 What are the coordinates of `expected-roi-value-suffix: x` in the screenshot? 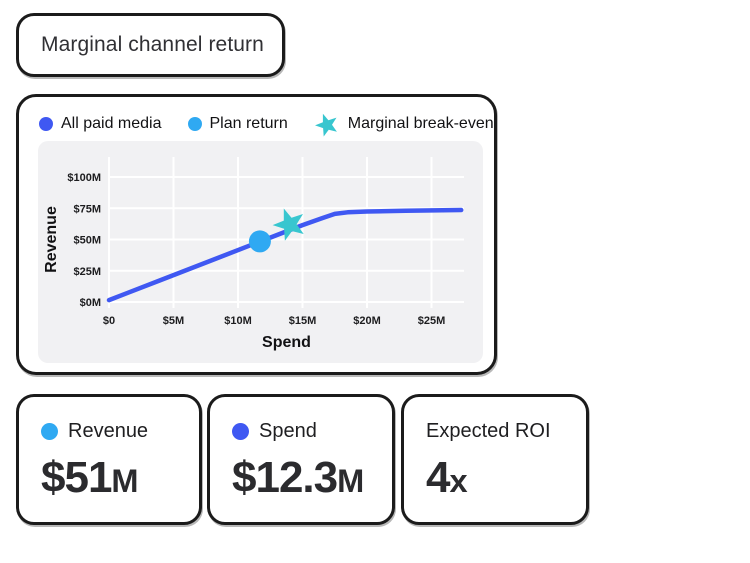 It's located at (458, 481).